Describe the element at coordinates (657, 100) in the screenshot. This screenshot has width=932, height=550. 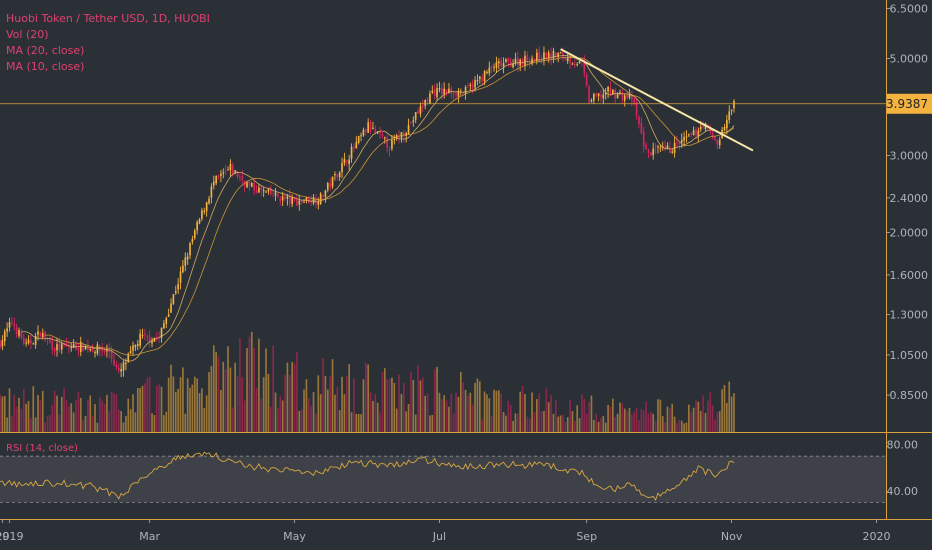
I see `trendline` at that location.